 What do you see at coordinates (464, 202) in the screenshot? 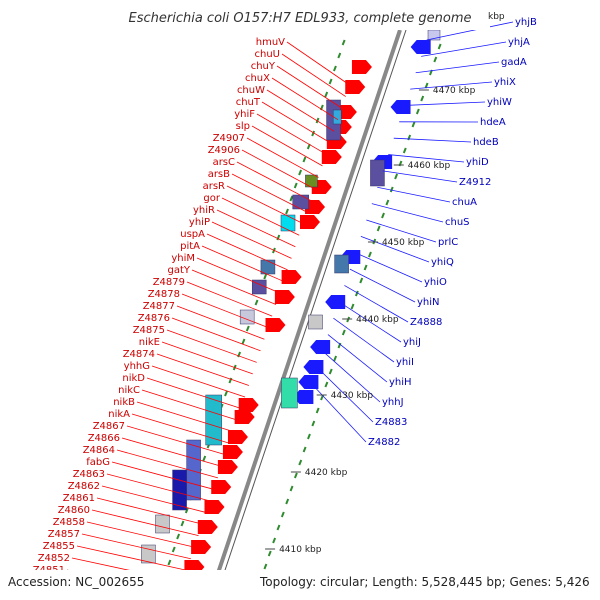
I see `reverse-gene-label: chuA` at bounding box center [464, 202].